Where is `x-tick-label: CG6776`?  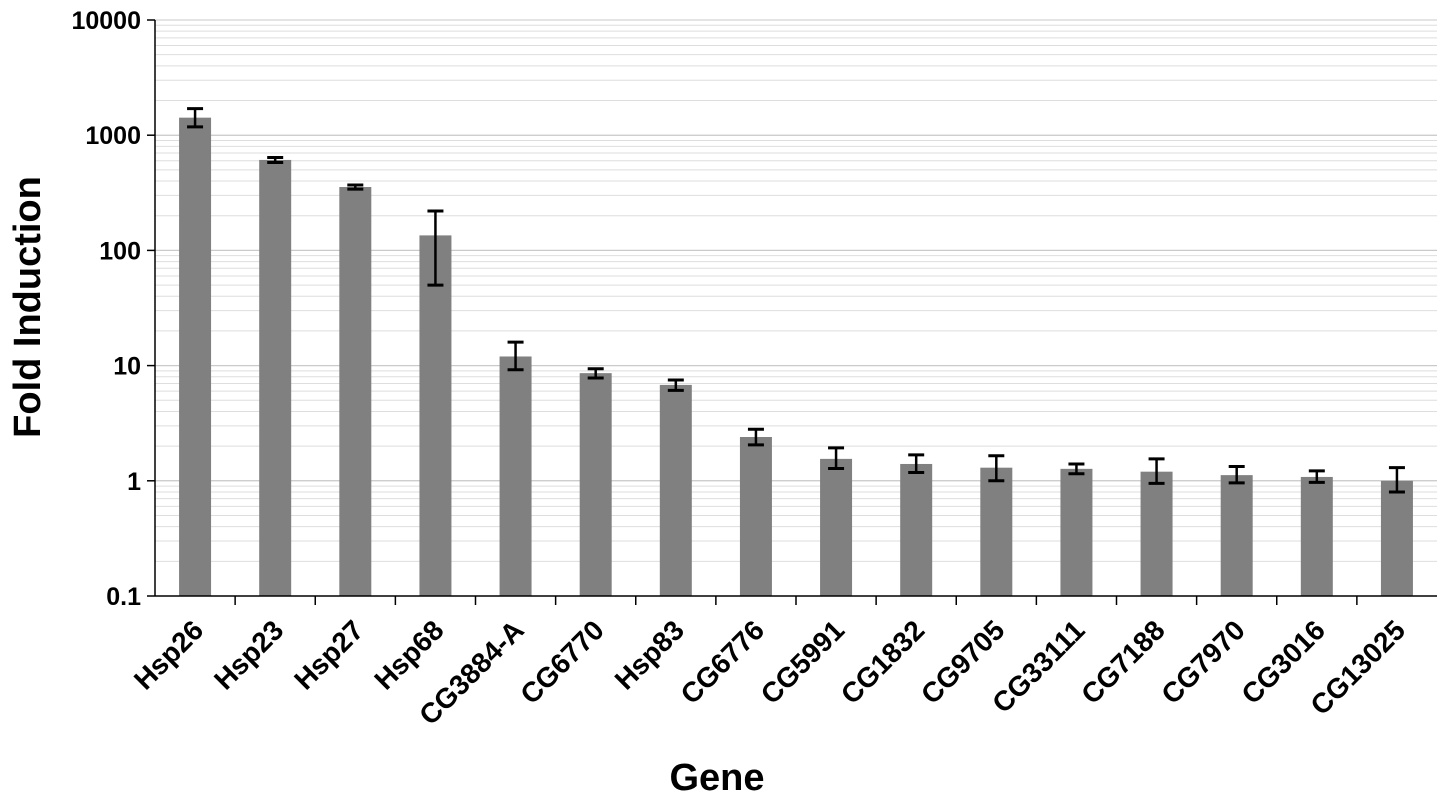
x-tick-label: CG6776 is located at coordinates (723, 662).